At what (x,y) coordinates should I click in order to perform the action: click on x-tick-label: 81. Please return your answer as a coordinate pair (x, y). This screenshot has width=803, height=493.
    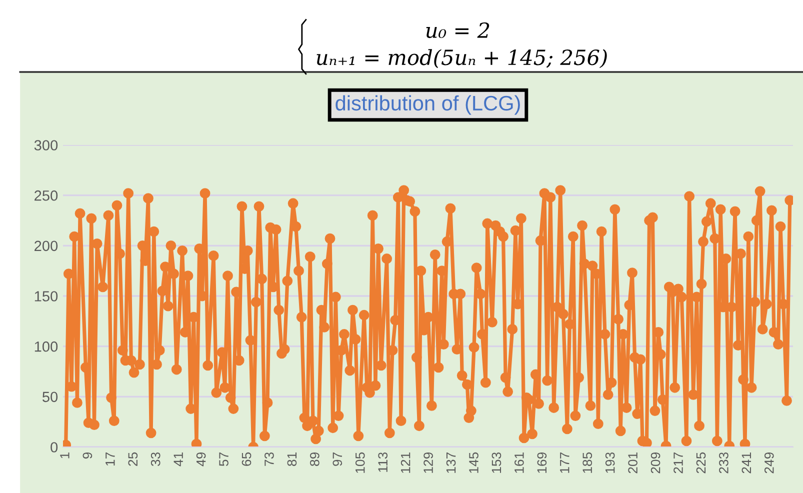
    Looking at the image, I should click on (292, 459).